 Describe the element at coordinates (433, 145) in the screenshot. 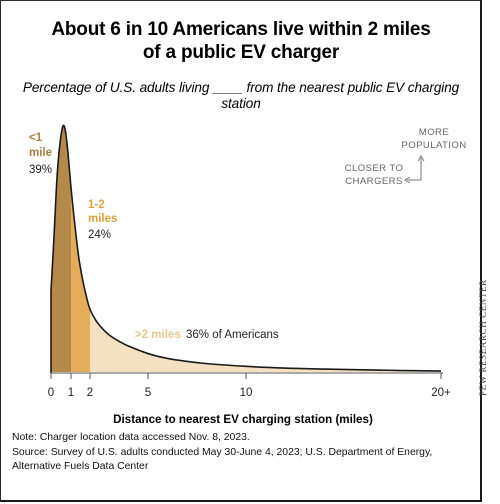

I see `annotation-more-line2: POPULATION` at that location.